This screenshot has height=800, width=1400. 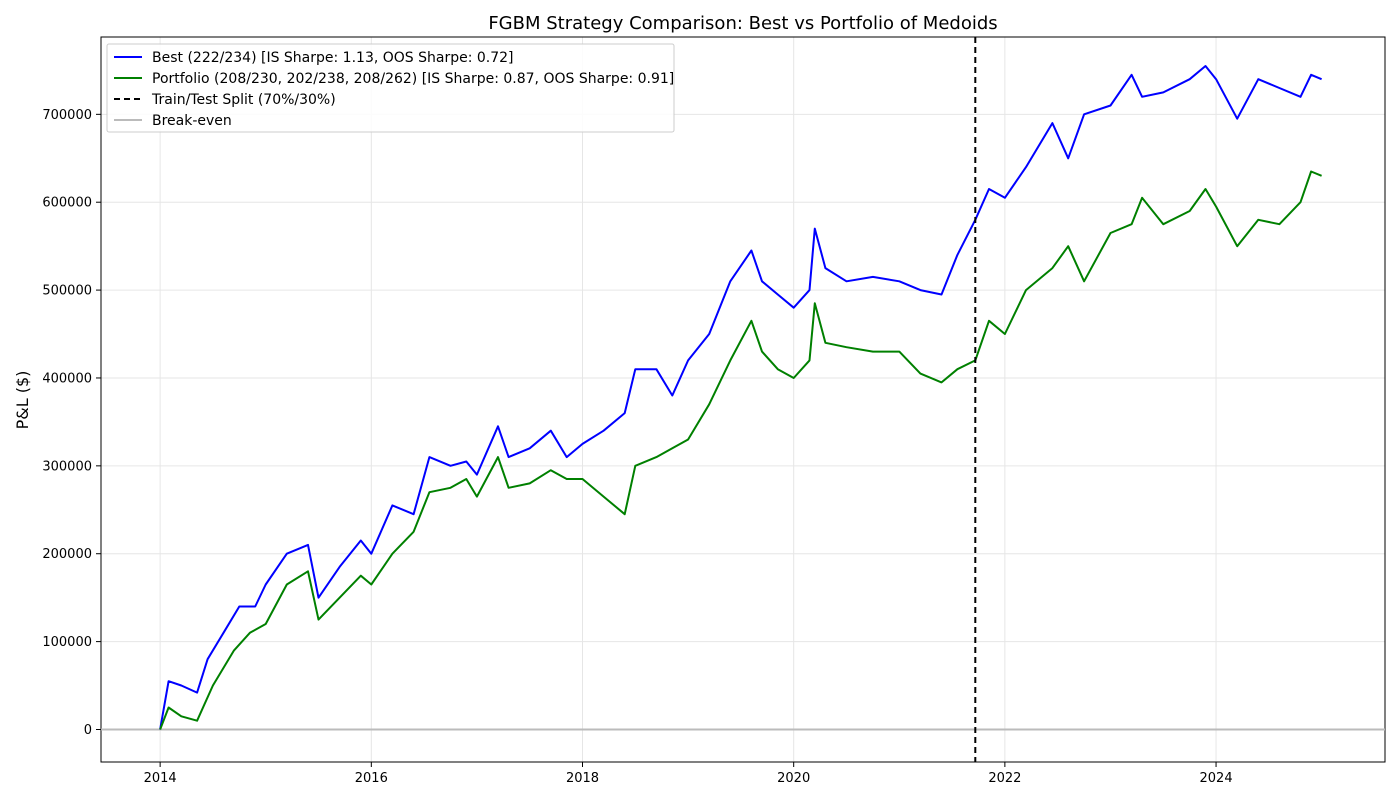 What do you see at coordinates (371, 778) in the screenshot?
I see `x-tick-label: 2016` at bounding box center [371, 778].